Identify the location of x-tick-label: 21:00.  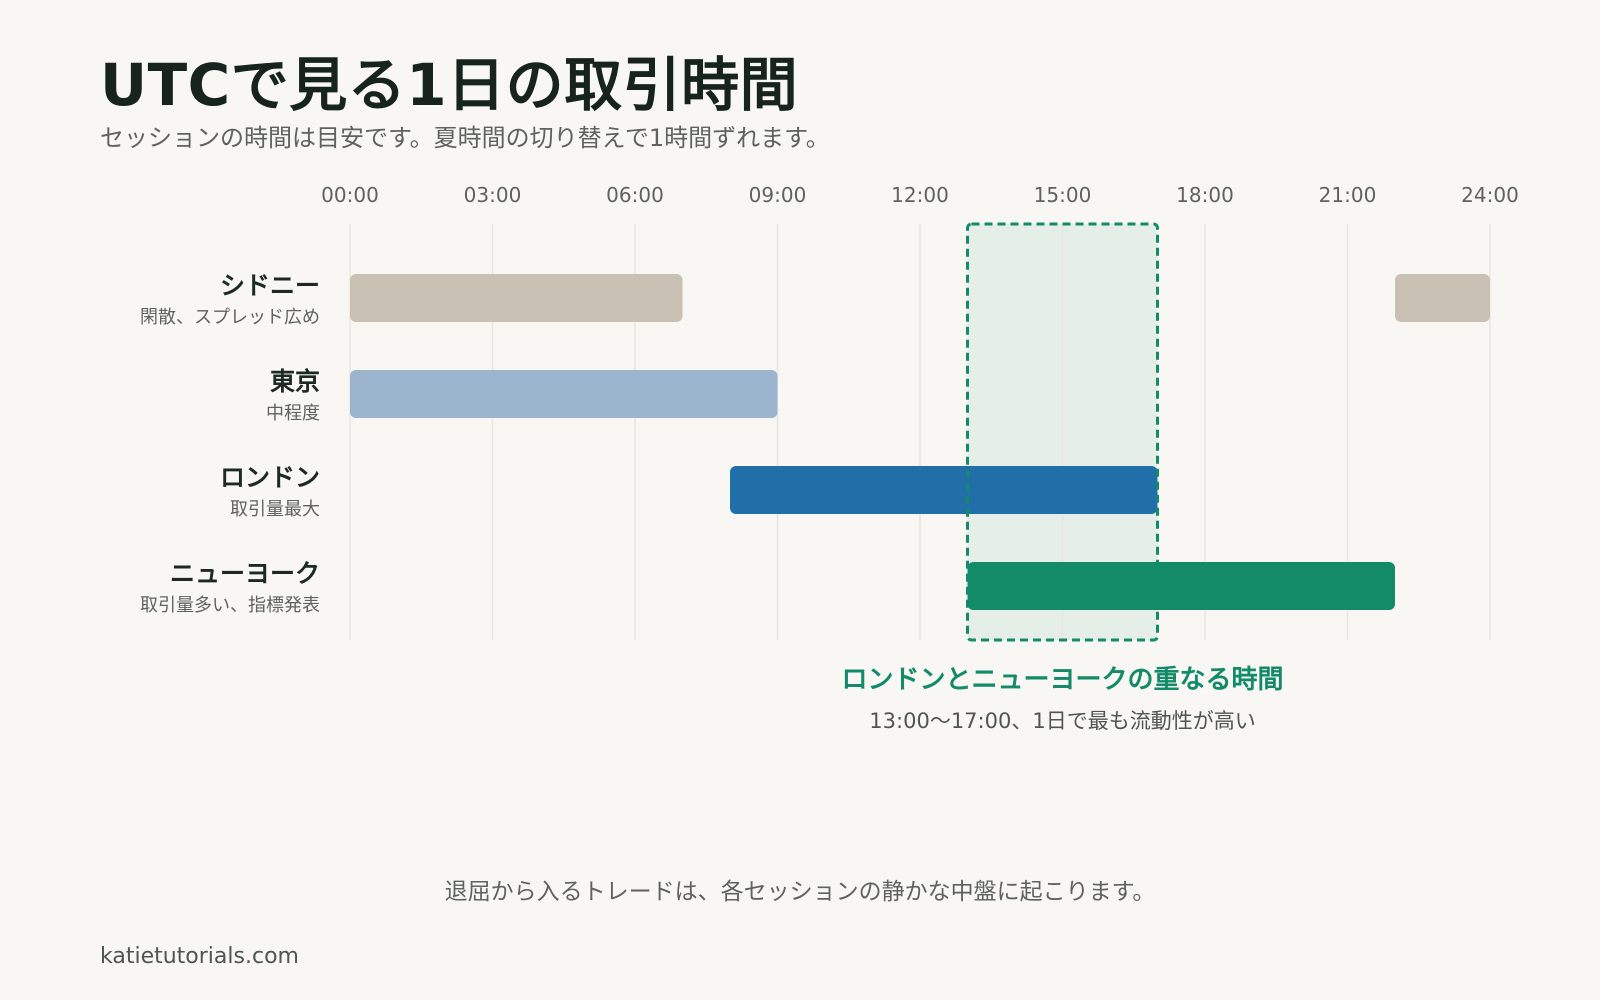
(1348, 195).